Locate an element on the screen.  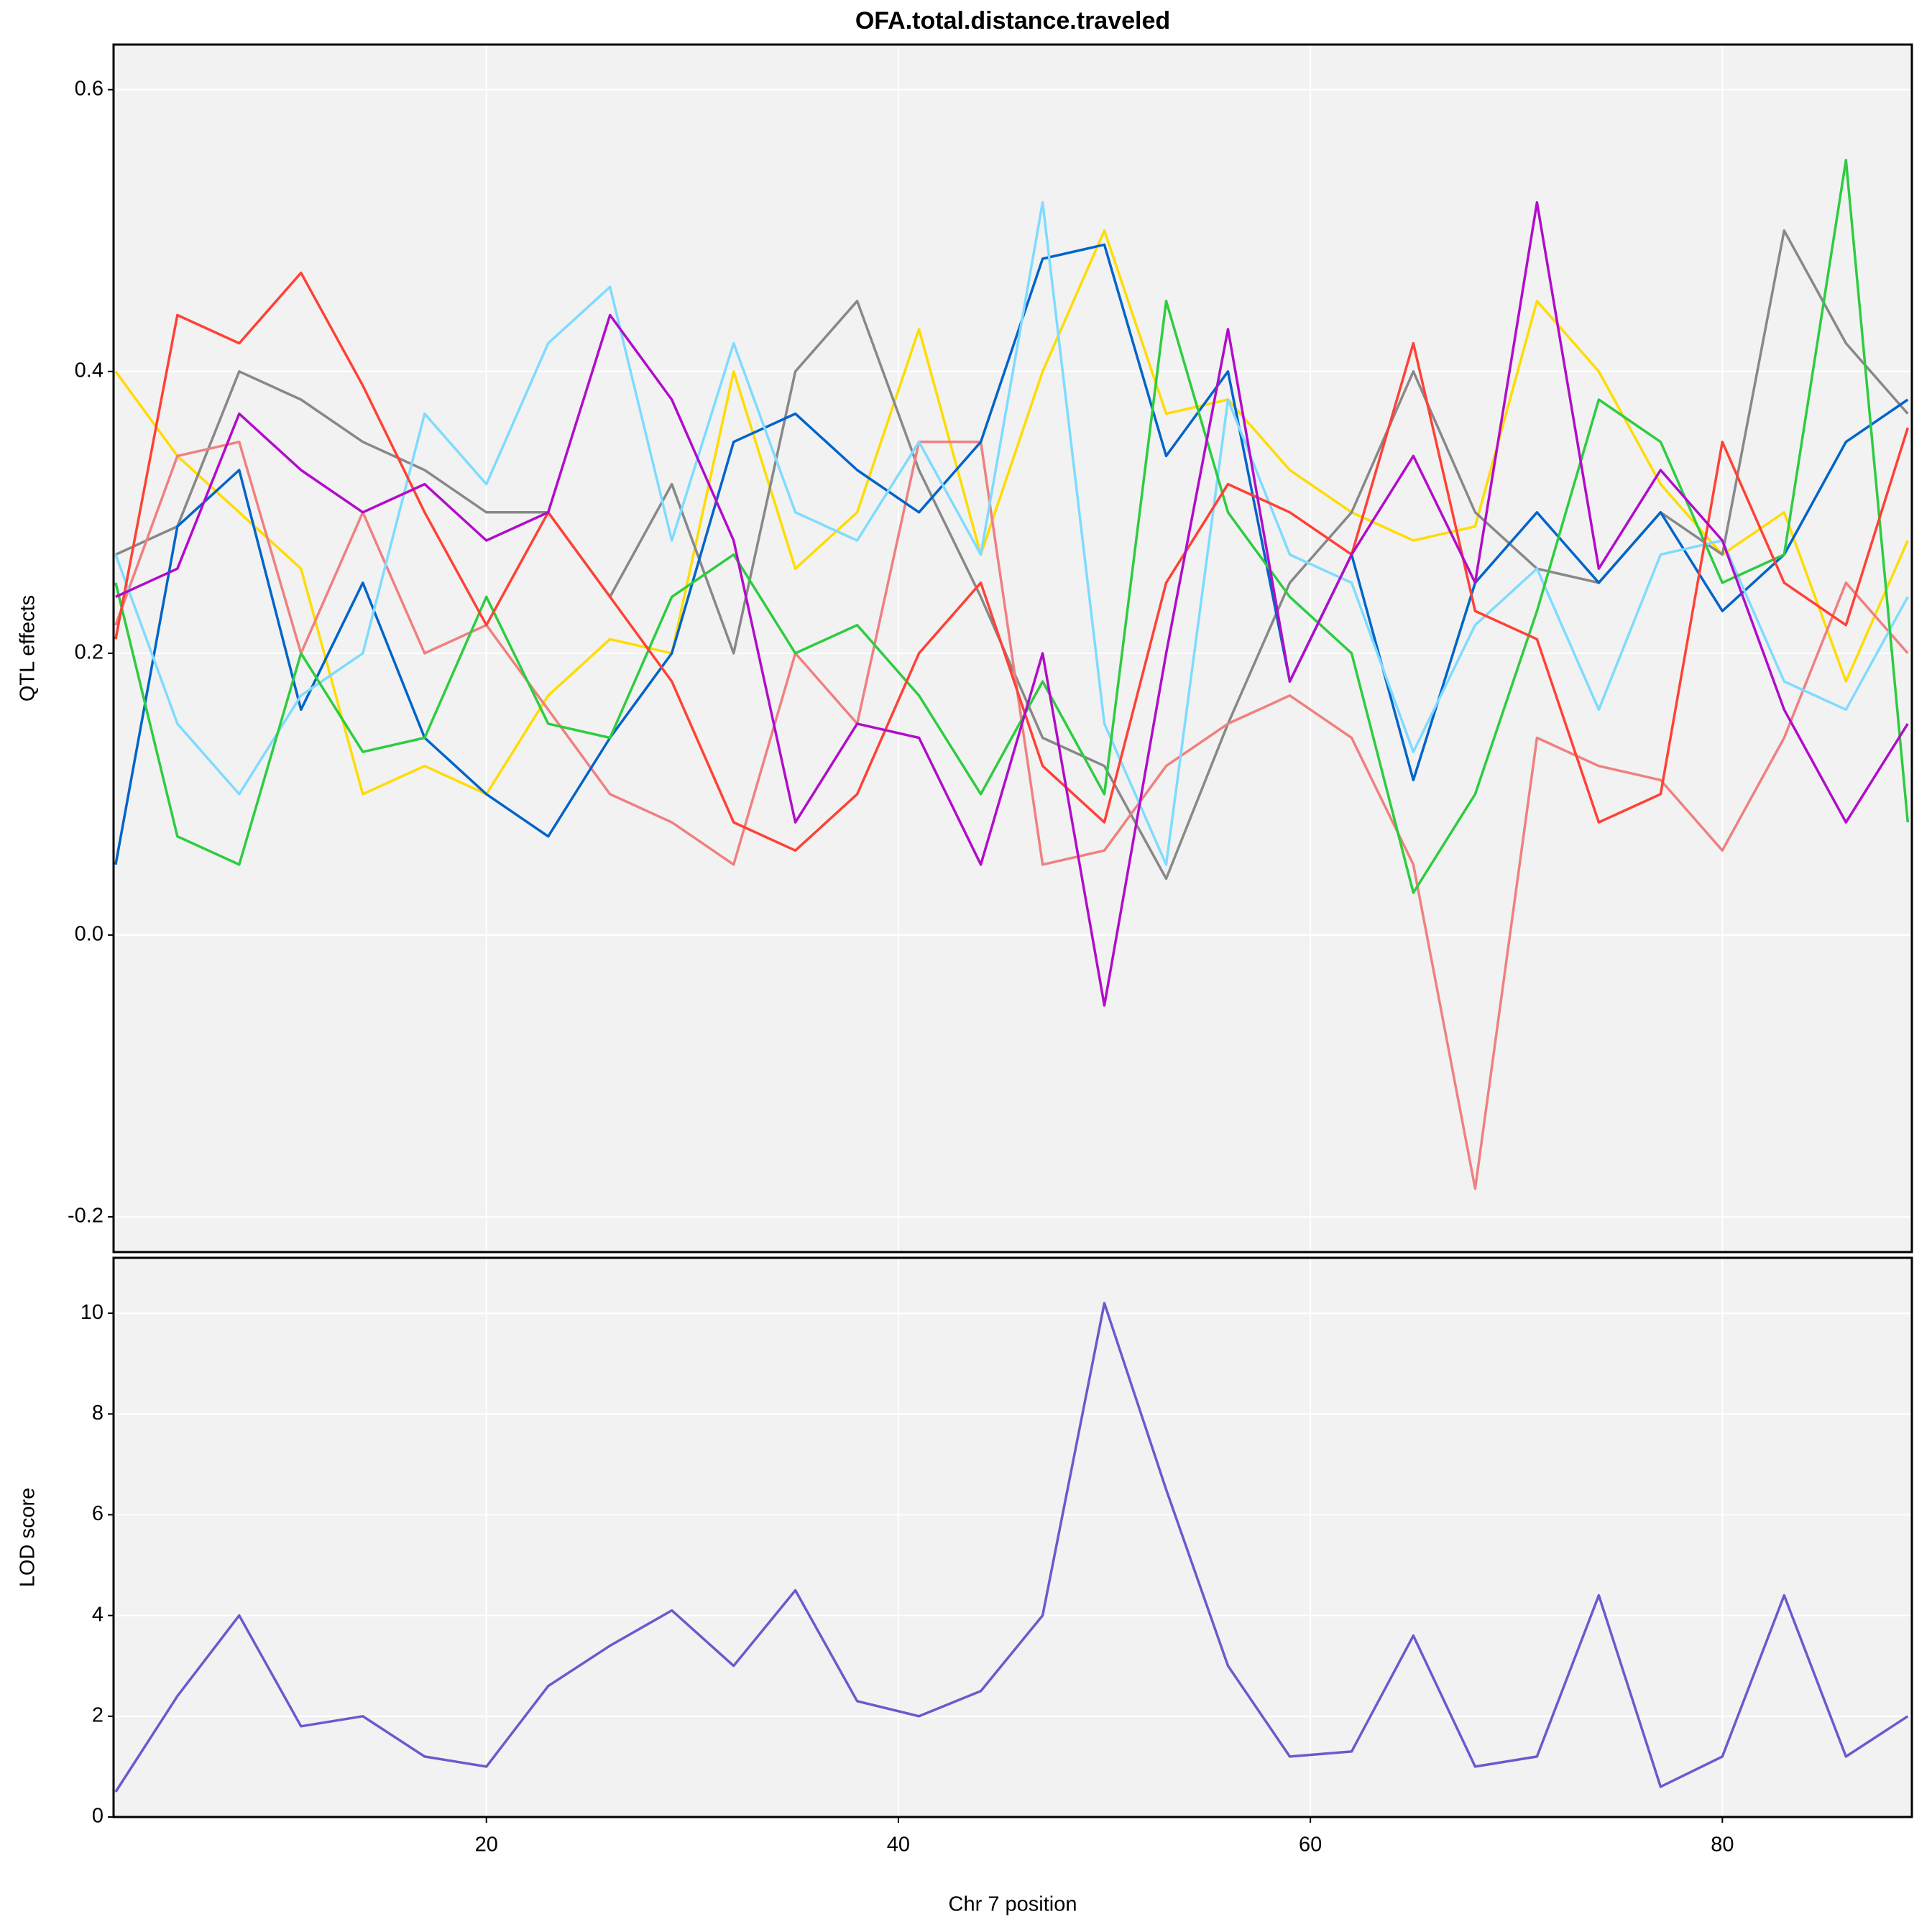
y-tick-label: 2 is located at coordinates (98, 1714).